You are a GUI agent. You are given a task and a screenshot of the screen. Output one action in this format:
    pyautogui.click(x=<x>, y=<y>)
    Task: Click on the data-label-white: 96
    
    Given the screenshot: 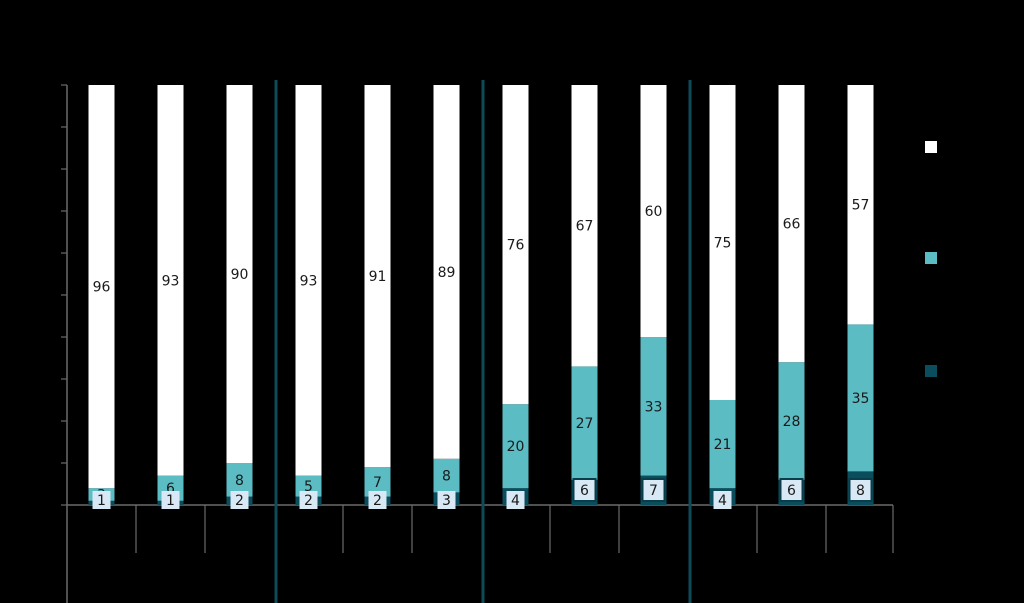 What is the action you would take?
    pyautogui.click(x=102, y=288)
    